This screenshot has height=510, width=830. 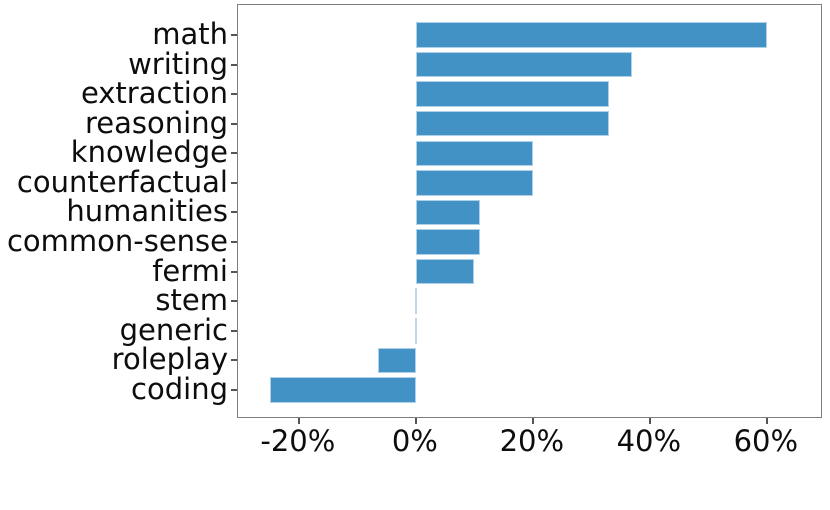 I want to click on bar-writing, so click(x=524, y=64).